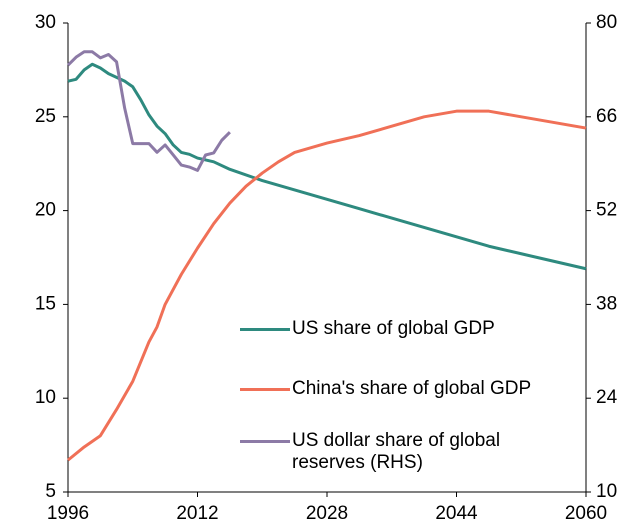 This screenshot has width=642, height=532. I want to click on legend-label: US share of global GDP, so click(393, 328).